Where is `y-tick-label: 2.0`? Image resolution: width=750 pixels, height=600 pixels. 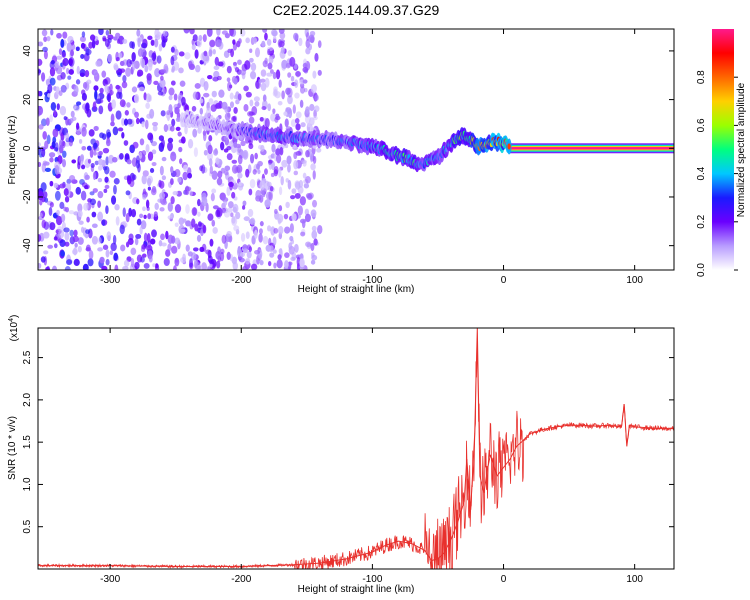
y-tick-label: 2.0 is located at coordinates (27, 399).